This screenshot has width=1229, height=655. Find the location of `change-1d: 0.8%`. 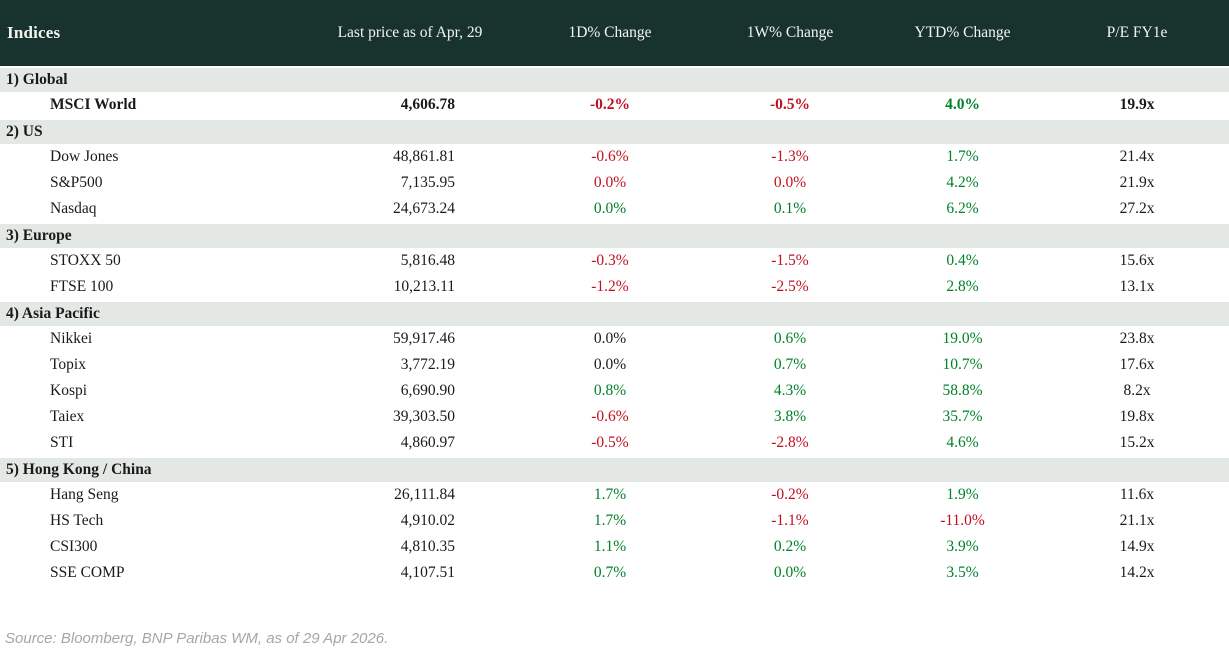

change-1d: 0.8% is located at coordinates (610, 390).